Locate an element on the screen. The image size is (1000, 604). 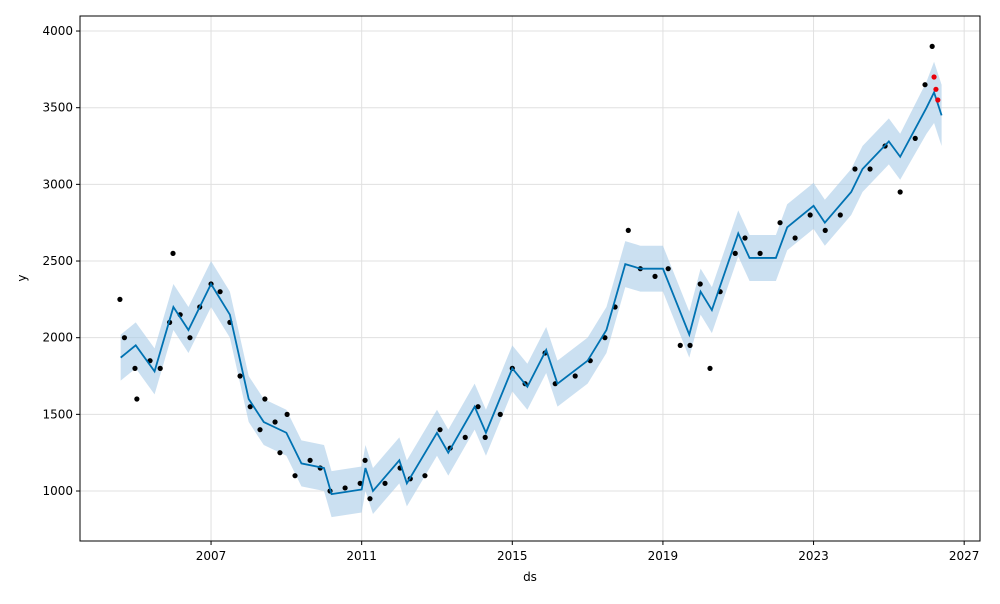
x-tick-label: 2027 is located at coordinates (964, 556).